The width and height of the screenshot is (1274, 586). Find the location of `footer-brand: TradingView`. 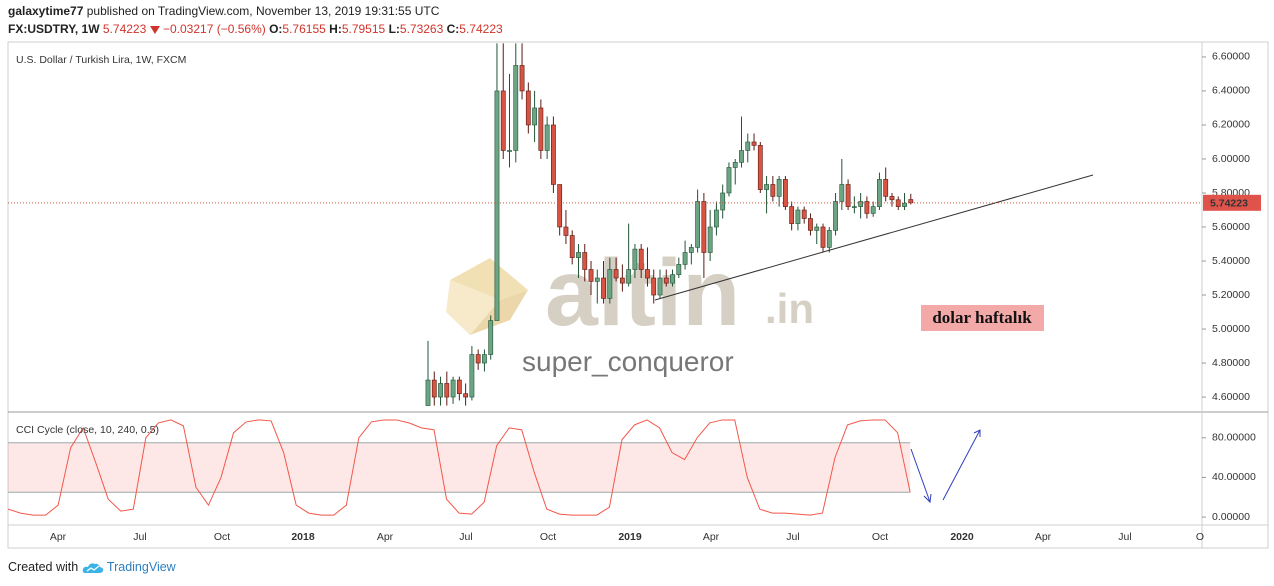

footer-brand: TradingView is located at coordinates (141, 567).